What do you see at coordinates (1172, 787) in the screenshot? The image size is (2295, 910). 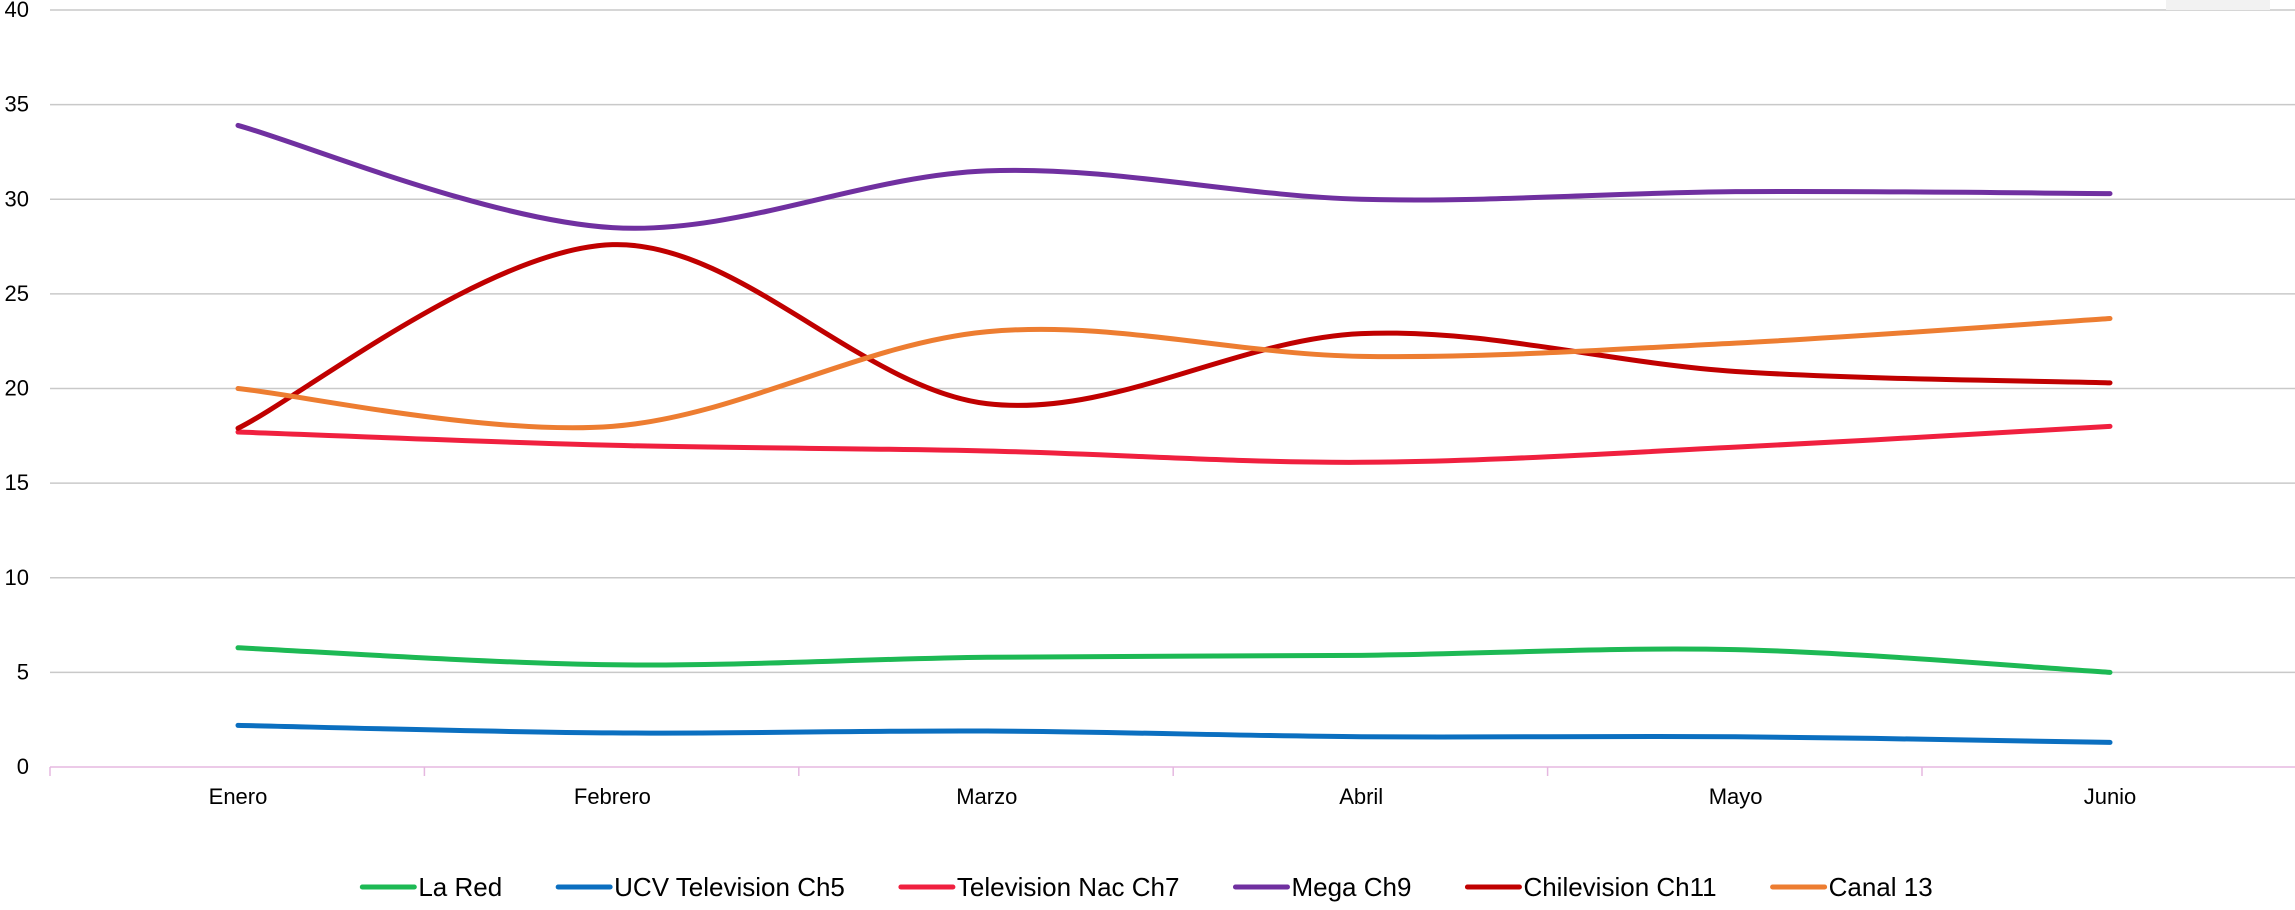 I see `x-axis: Enero Febrero Marzo Abril Mayo Junio` at bounding box center [1172, 787].